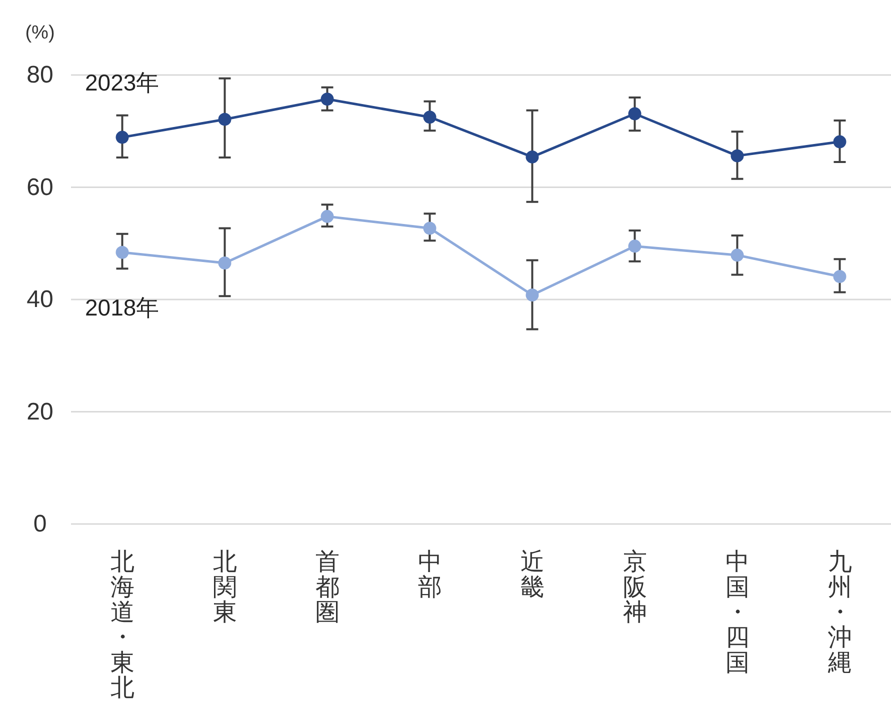  I want to click on x-tick-label: 中国・四国, so click(737, 612).